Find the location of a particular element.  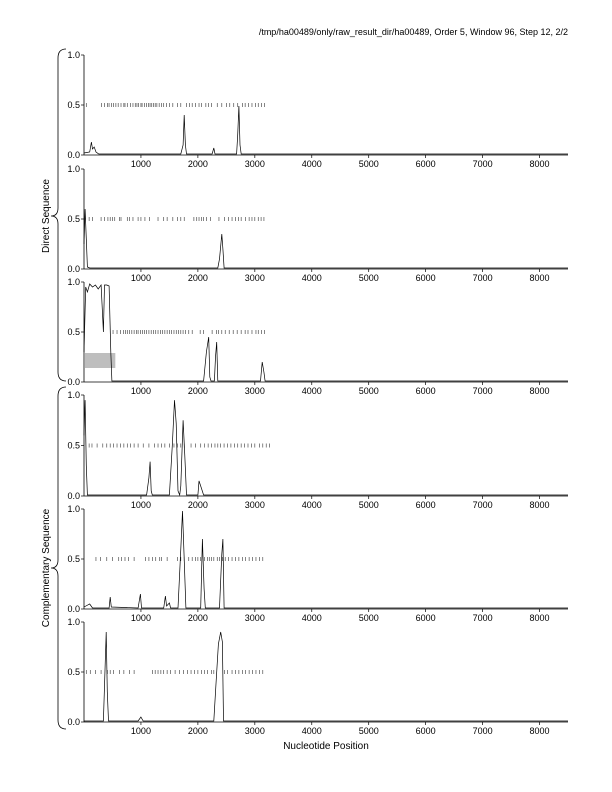

complementary-sequence-label: Complementary Sequence is located at coordinates (46, 567).